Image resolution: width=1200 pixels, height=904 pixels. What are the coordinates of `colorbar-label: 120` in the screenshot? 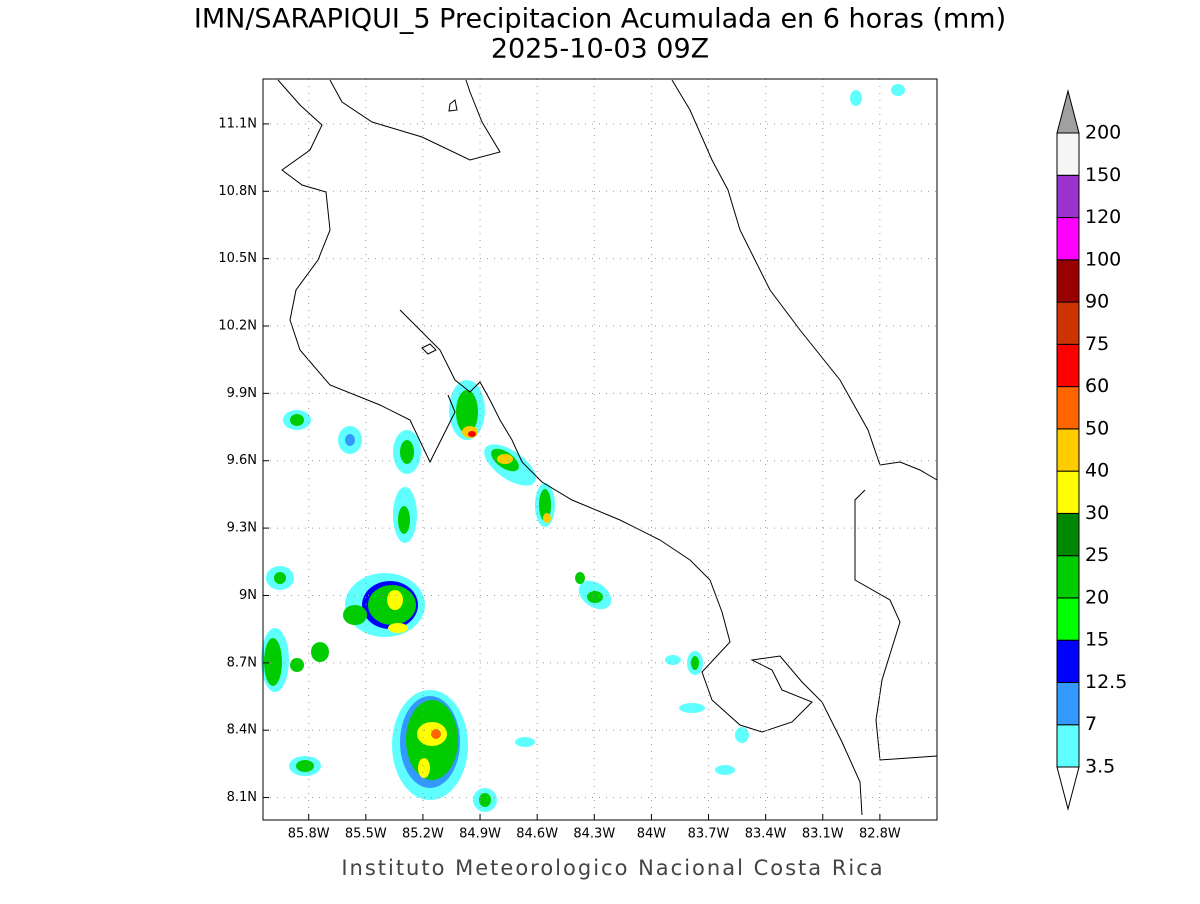 It's located at (1103, 217).